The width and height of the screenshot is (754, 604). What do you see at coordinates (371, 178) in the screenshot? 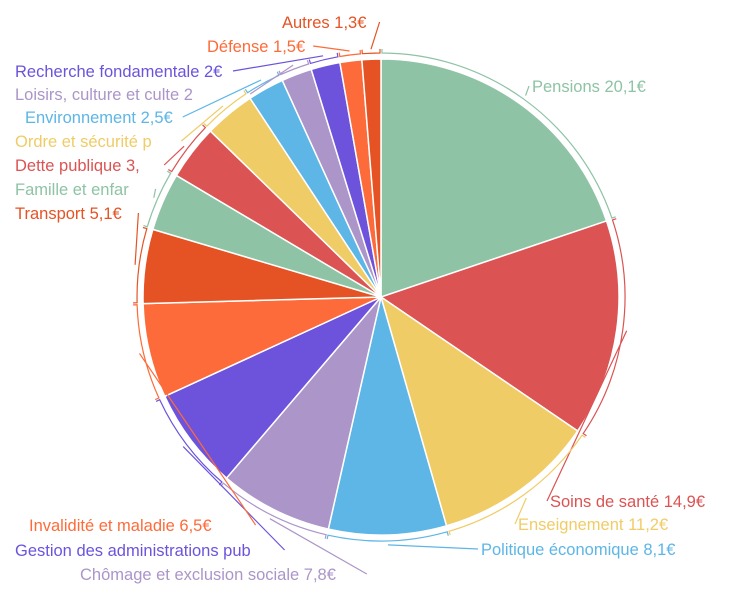
I see `slice-autres` at bounding box center [371, 178].